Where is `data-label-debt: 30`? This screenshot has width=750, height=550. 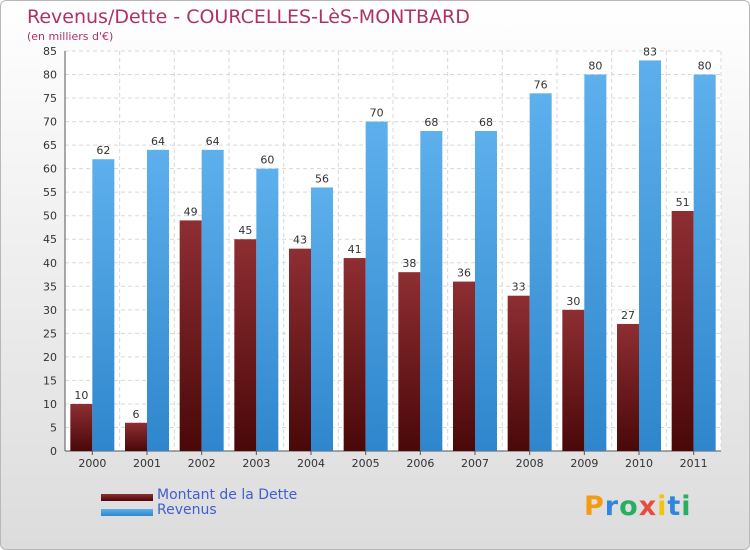 data-label-debt: 30 is located at coordinates (573, 301).